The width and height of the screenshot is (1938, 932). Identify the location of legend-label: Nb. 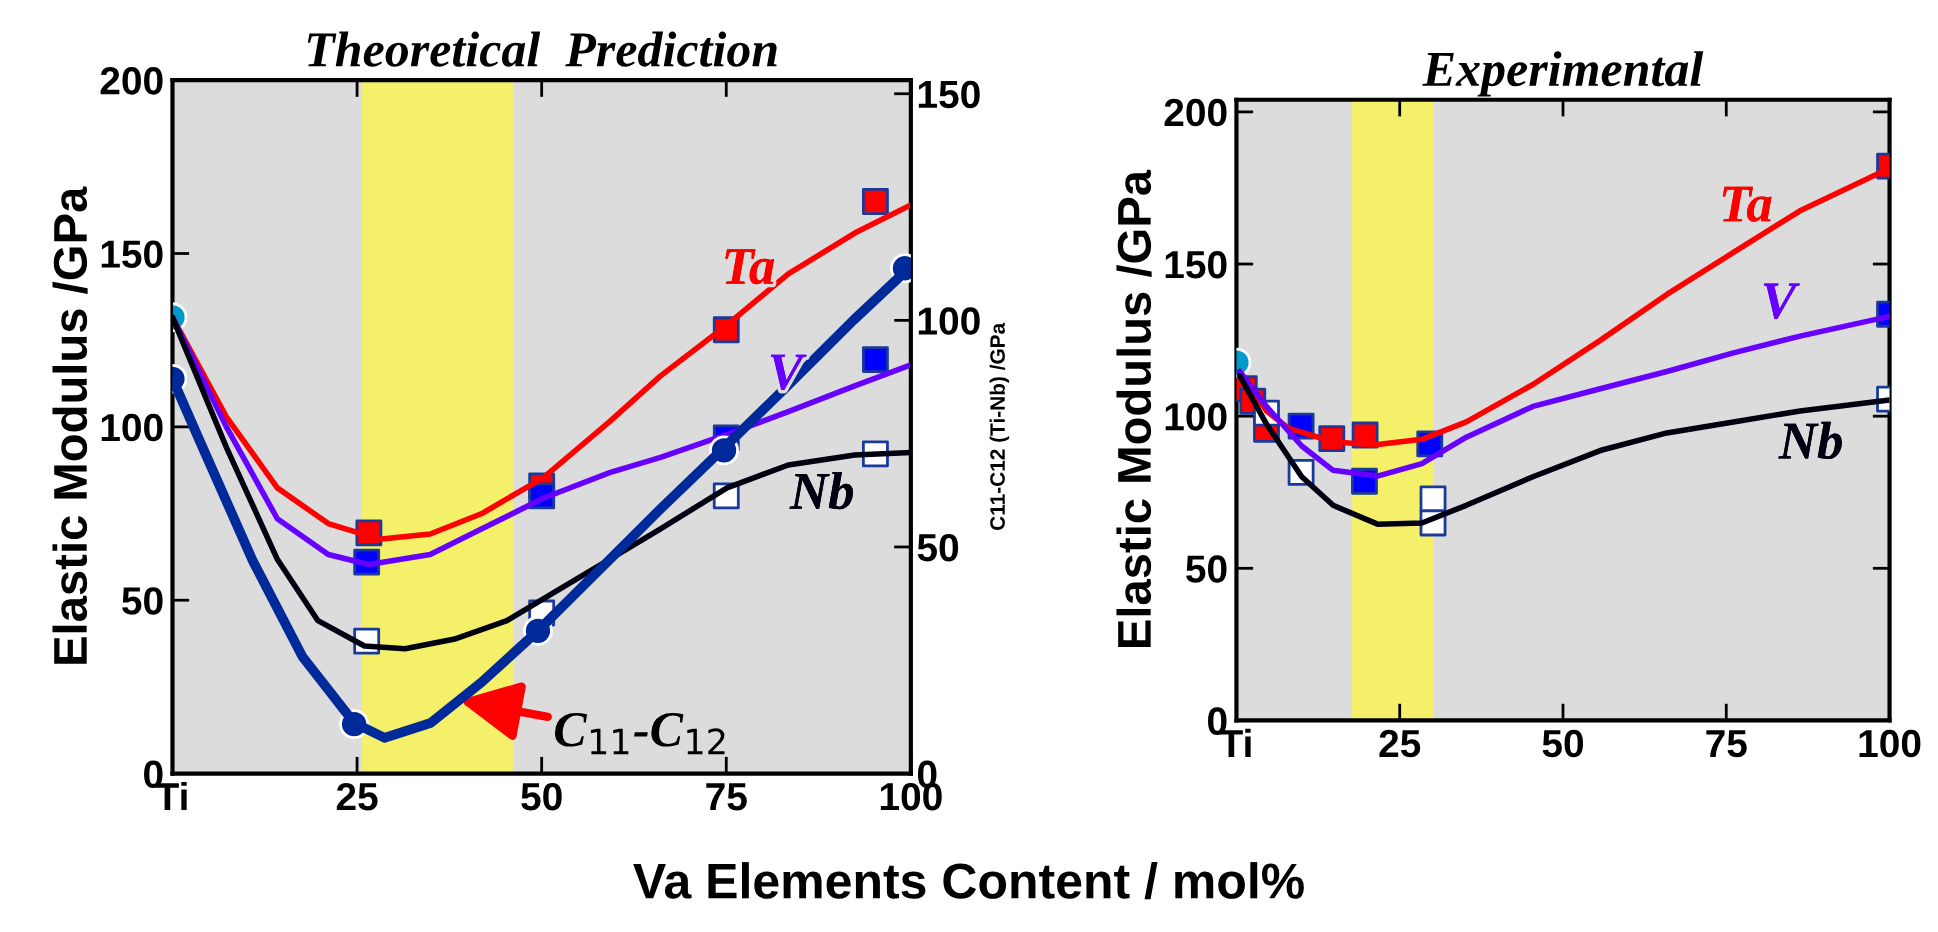
(1810, 440).